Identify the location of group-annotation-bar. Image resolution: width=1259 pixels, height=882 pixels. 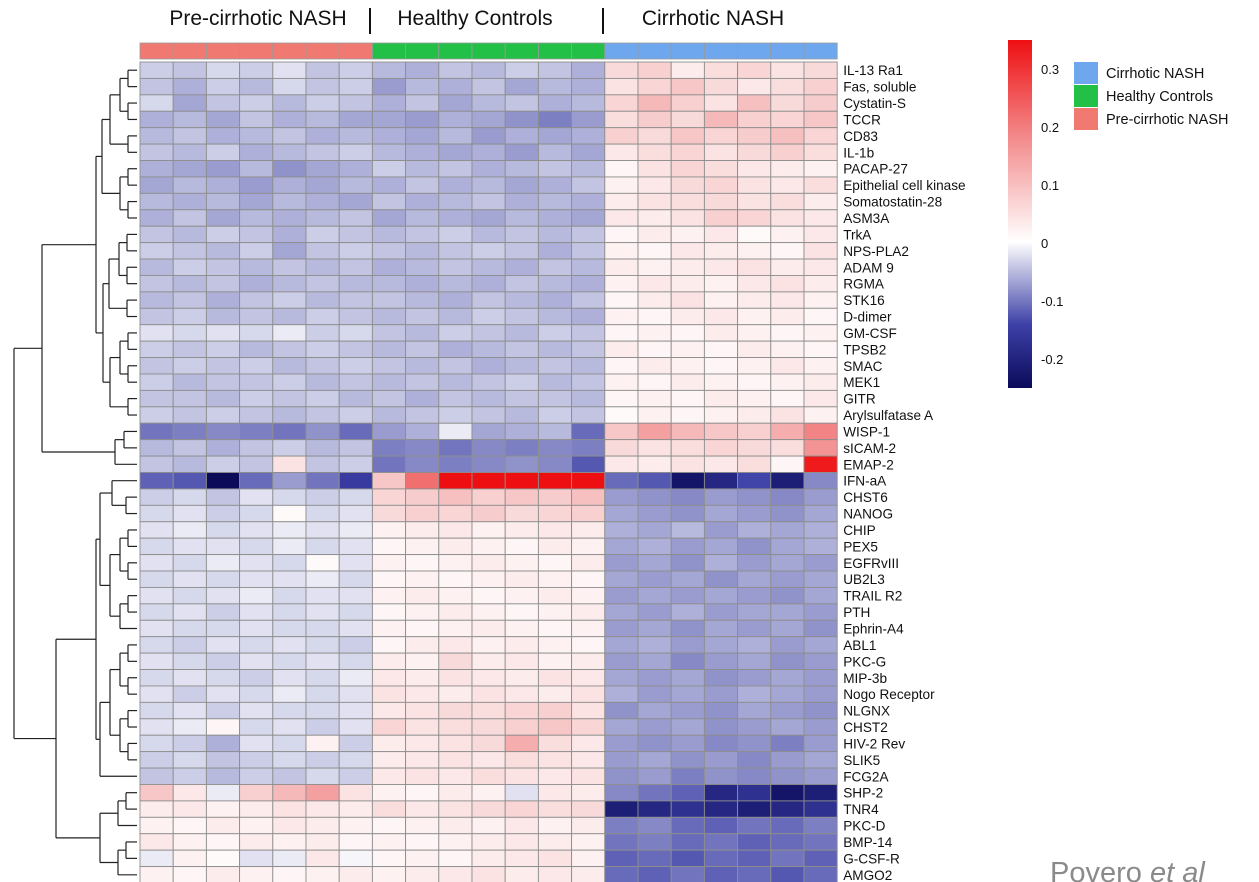
(488, 51).